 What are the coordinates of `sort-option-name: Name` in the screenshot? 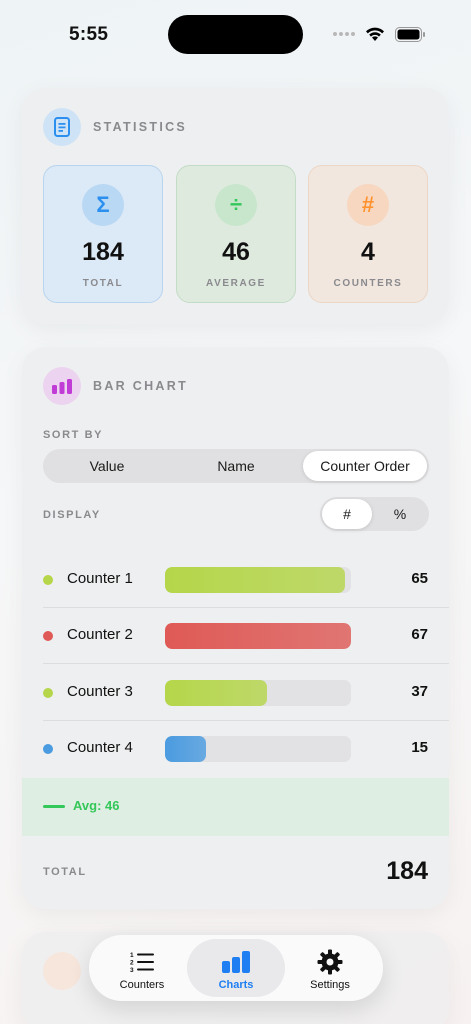 It's located at (236, 466).